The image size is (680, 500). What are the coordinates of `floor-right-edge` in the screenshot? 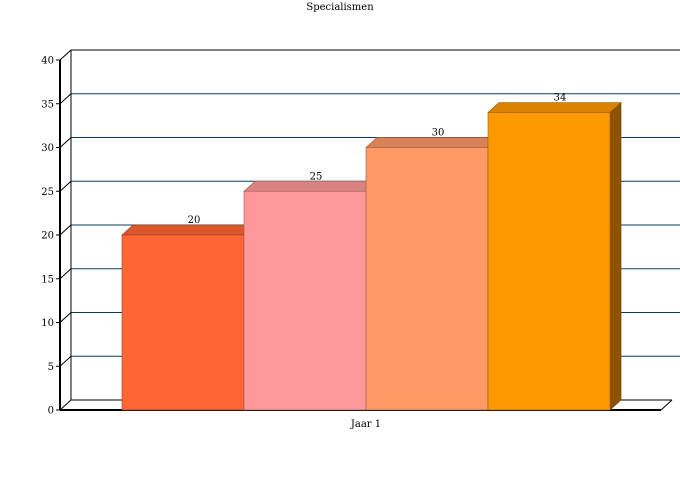 It's located at (666, 405).